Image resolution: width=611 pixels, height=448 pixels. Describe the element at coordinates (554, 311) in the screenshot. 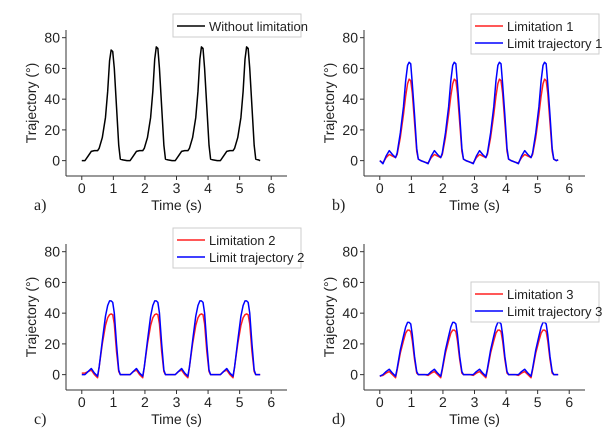

I see `legend-label: Limit trajectory 3` at that location.